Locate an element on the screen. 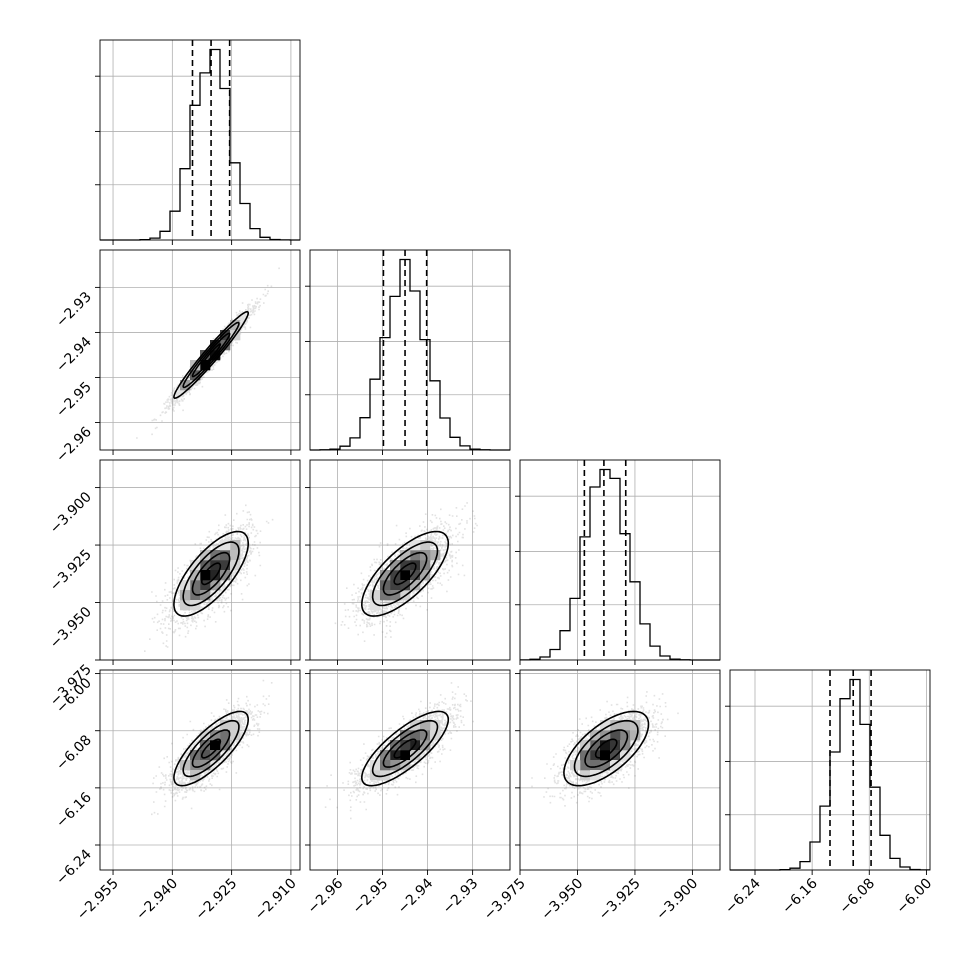 The image size is (970, 970). y-tick-label: −2.96 is located at coordinates (74, 445).